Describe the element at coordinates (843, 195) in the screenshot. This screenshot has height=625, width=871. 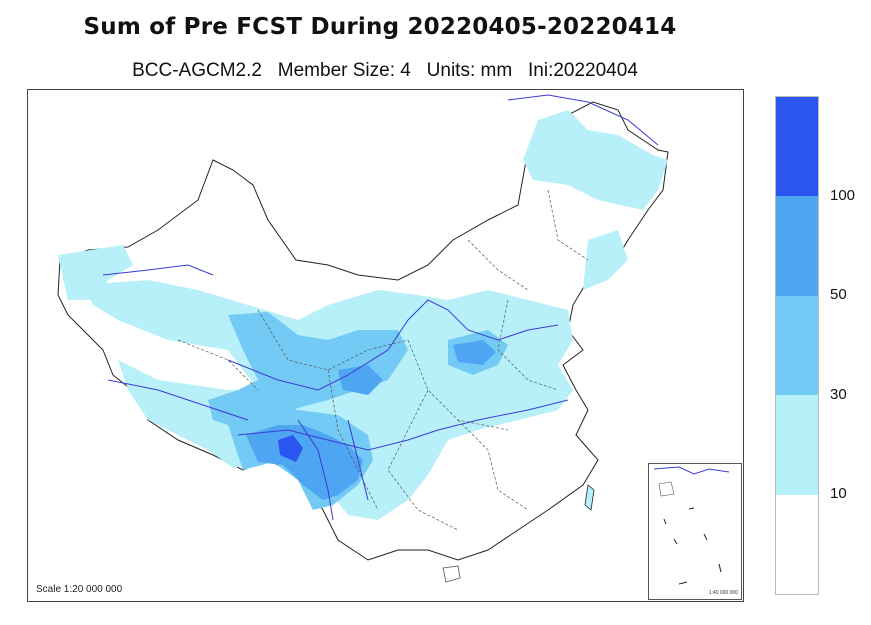
I see `colorbar-label: 100` at that location.